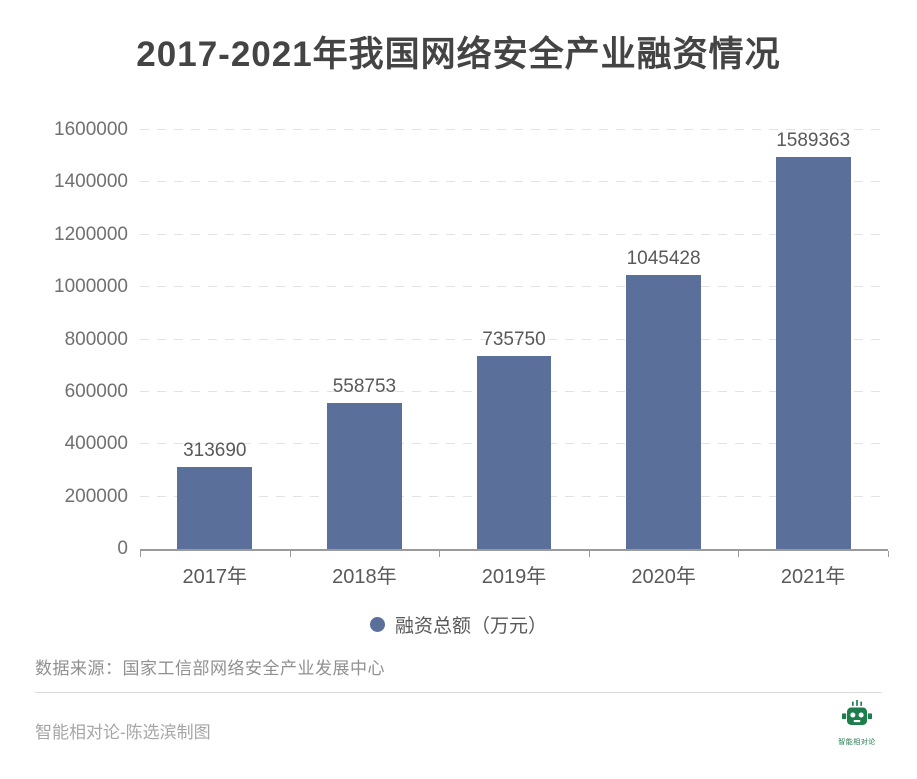 This screenshot has width=917, height=779. Describe the element at coordinates (215, 577) in the screenshot. I see `x-axis-label: 2017年` at that location.